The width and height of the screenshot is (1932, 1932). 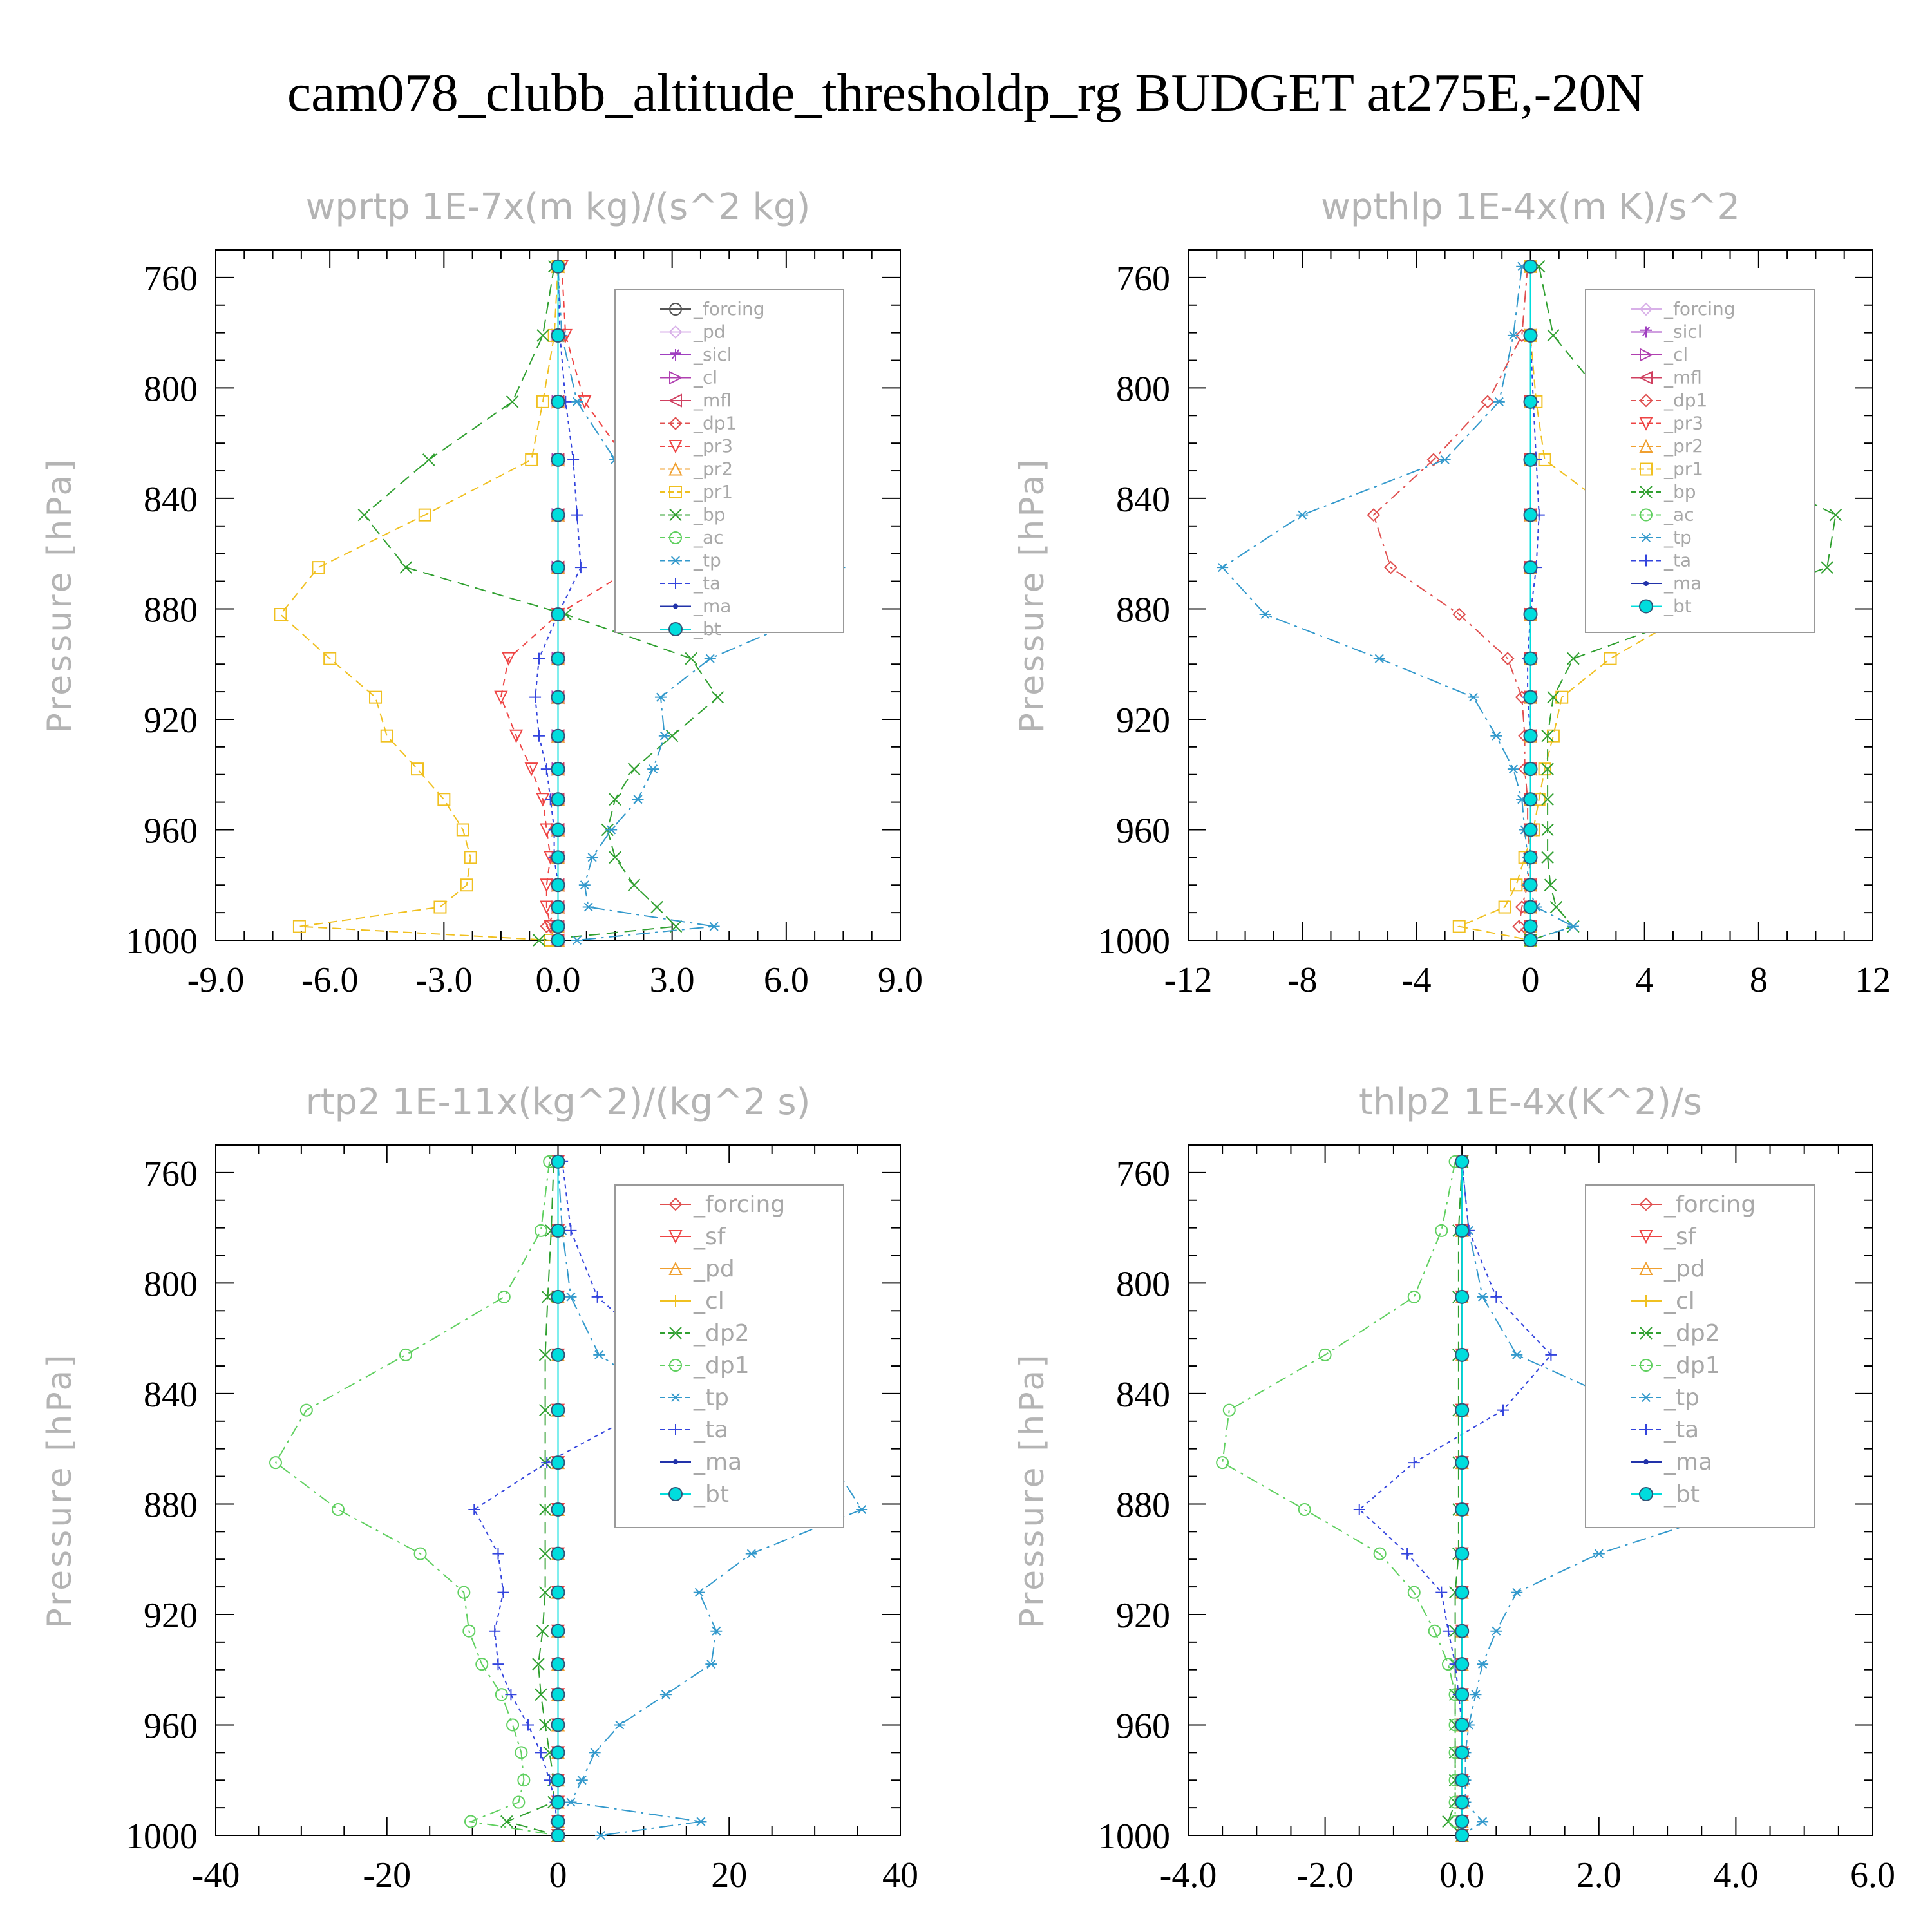 What do you see at coordinates (1143, 1616) in the screenshot?
I see `y-tick-label: 920` at bounding box center [1143, 1616].